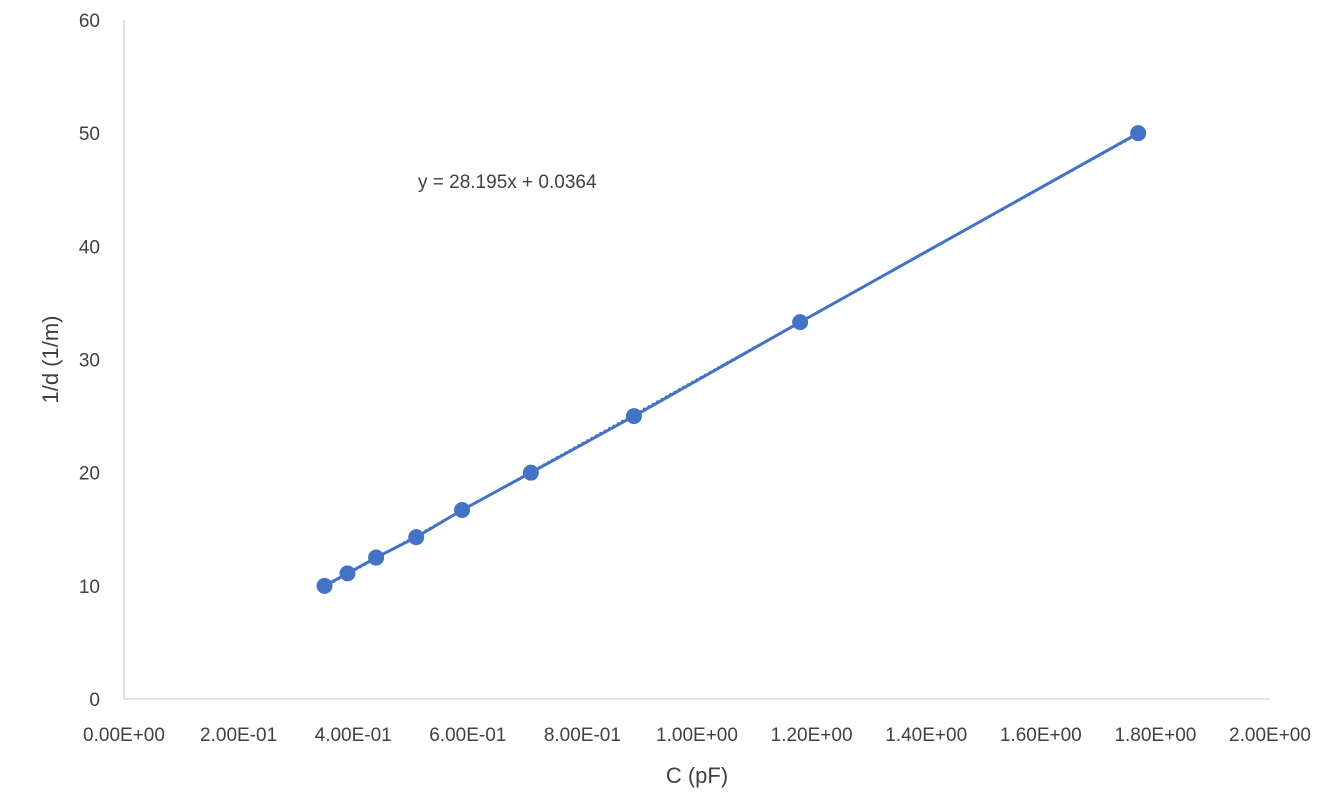 The height and width of the screenshot is (810, 1336). Describe the element at coordinates (353, 735) in the screenshot. I see `x-tick-label: 4.00E-01` at that location.